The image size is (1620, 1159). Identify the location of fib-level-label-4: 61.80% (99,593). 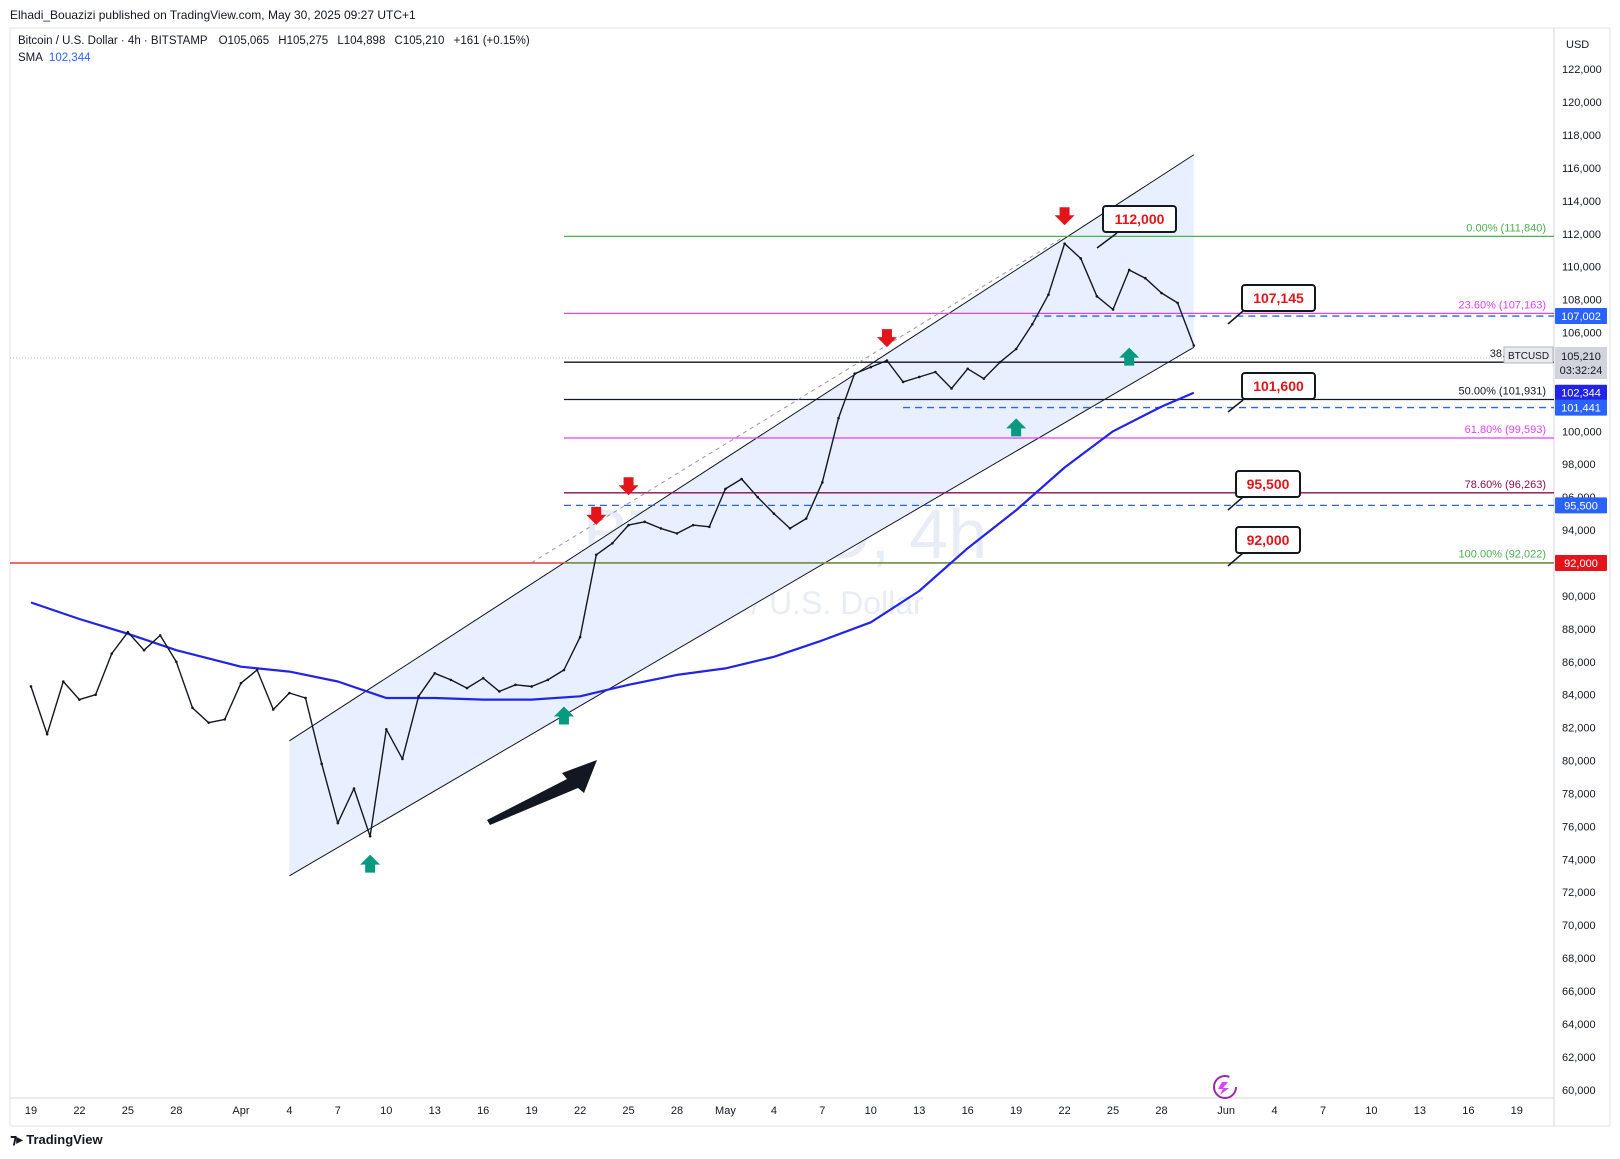
(1505, 430).